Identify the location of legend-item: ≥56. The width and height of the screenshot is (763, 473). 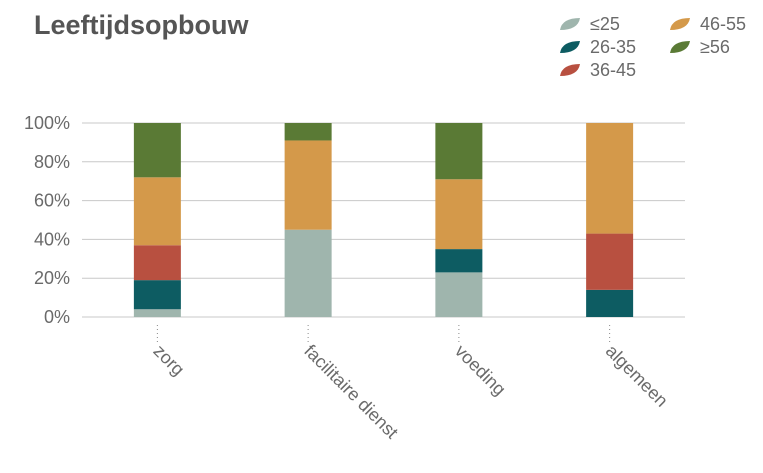
(700, 47).